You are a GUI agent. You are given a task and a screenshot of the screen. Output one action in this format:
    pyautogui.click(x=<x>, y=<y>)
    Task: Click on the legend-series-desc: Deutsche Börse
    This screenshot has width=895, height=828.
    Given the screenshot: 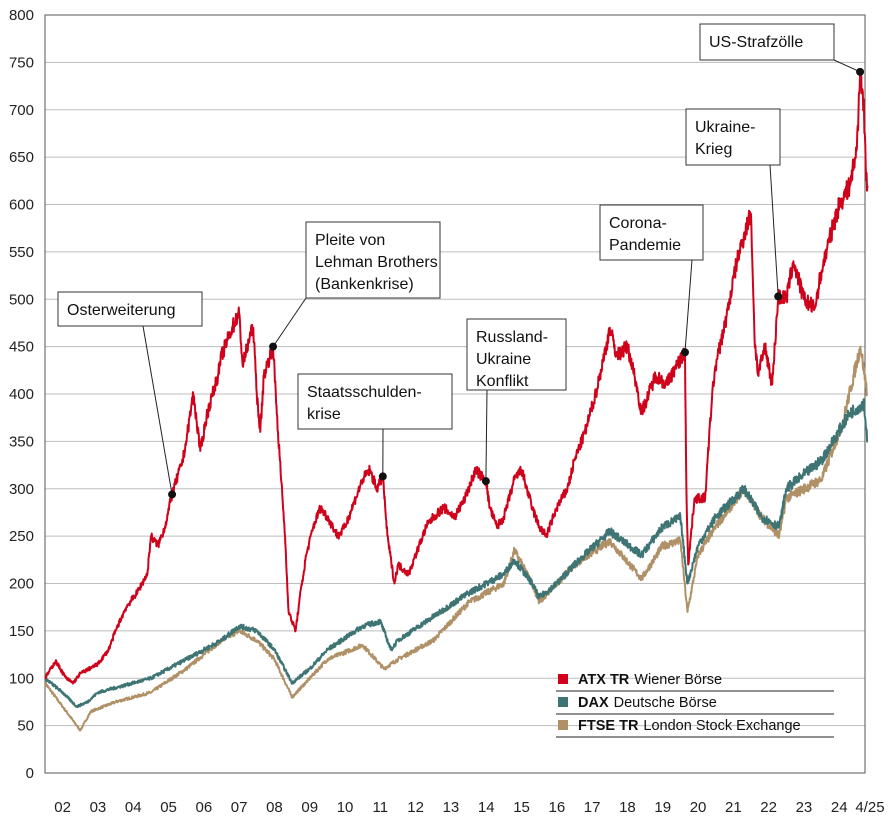 What is the action you would take?
    pyautogui.click(x=665, y=703)
    